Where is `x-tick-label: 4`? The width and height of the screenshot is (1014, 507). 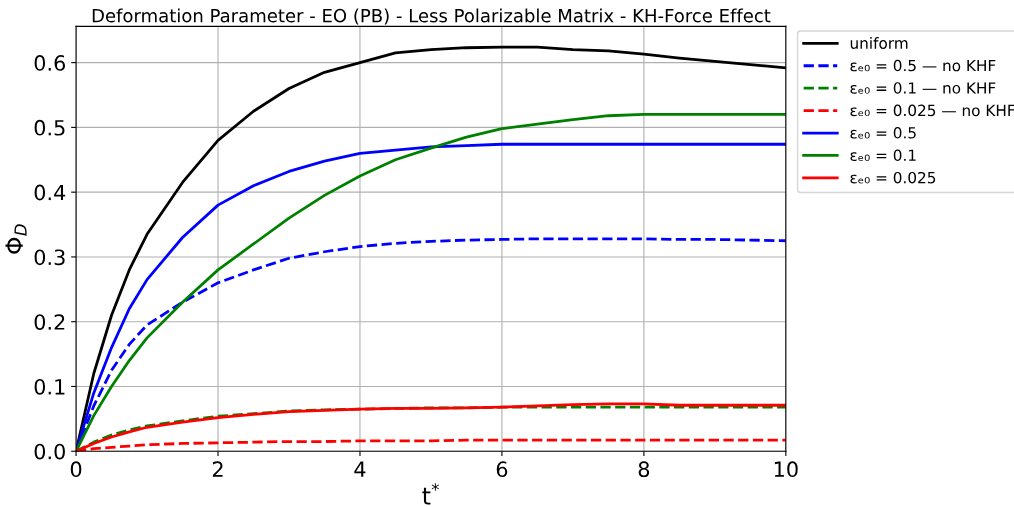
x-tick-label: 4 is located at coordinates (360, 469).